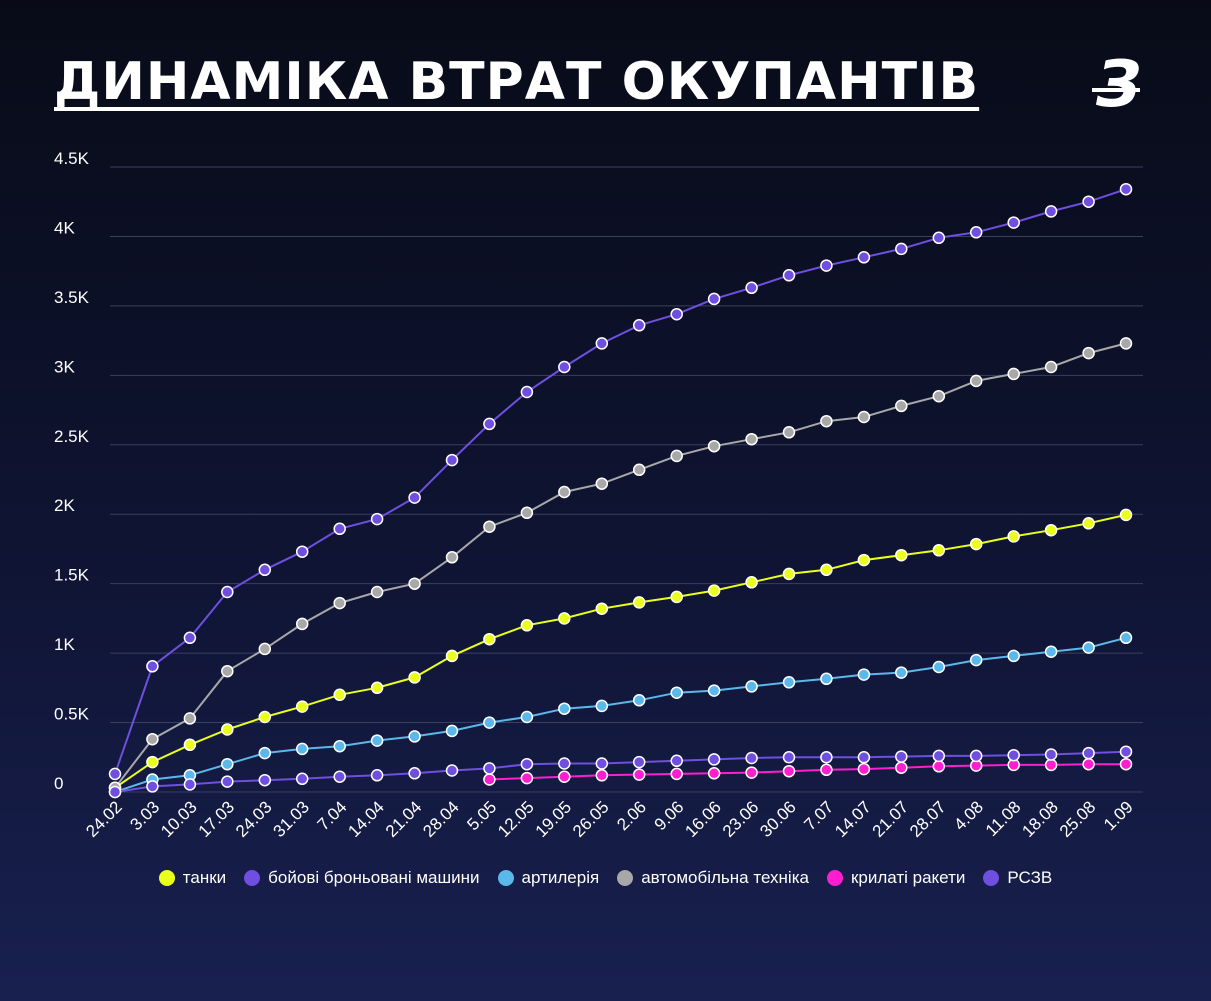 This screenshot has height=1001, width=1211. What do you see at coordinates (441, 819) in the screenshot?
I see `x-tick-label: 28.04` at bounding box center [441, 819].